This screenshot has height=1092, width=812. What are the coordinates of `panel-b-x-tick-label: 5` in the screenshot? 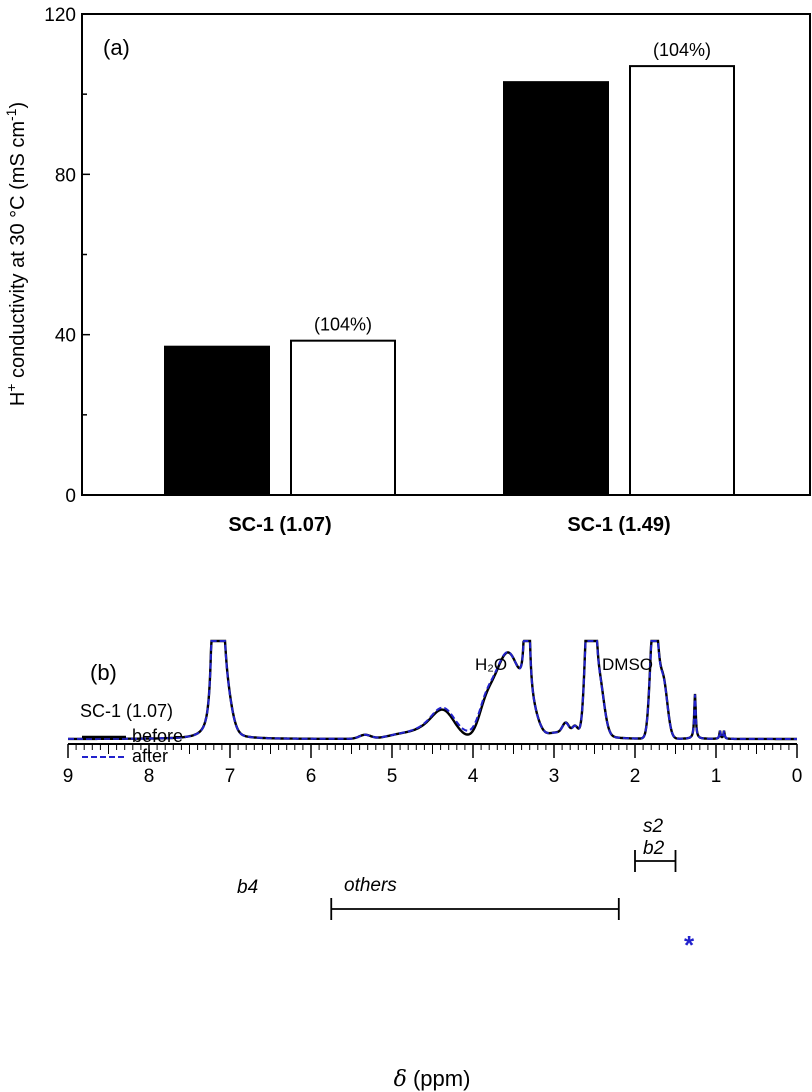 It's located at (392, 776).